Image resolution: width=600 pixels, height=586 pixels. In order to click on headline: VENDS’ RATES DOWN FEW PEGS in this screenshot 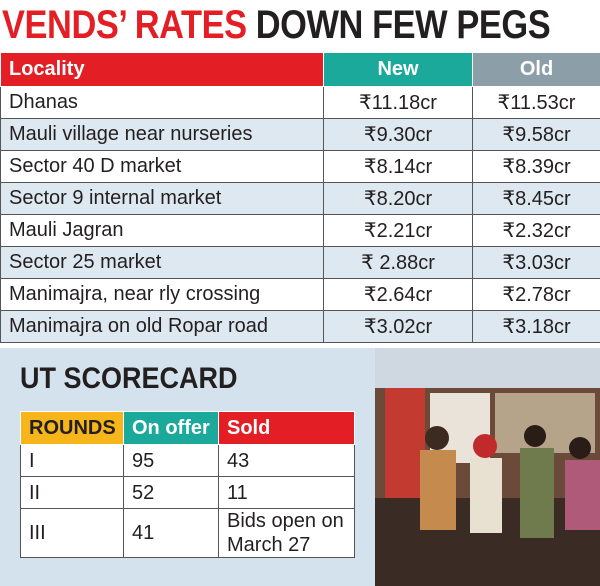, I will do `click(276, 25)`.